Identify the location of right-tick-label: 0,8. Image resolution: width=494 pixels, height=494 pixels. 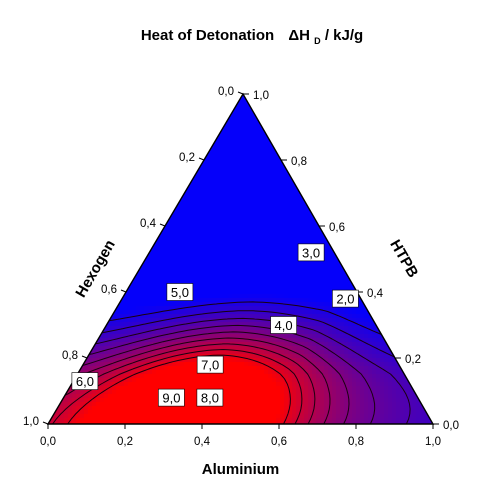
(299, 162).